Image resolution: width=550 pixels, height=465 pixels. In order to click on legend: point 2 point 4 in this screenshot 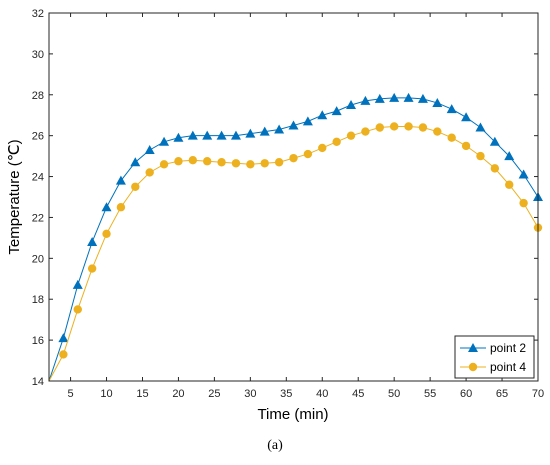, I will do `click(494, 357)`.